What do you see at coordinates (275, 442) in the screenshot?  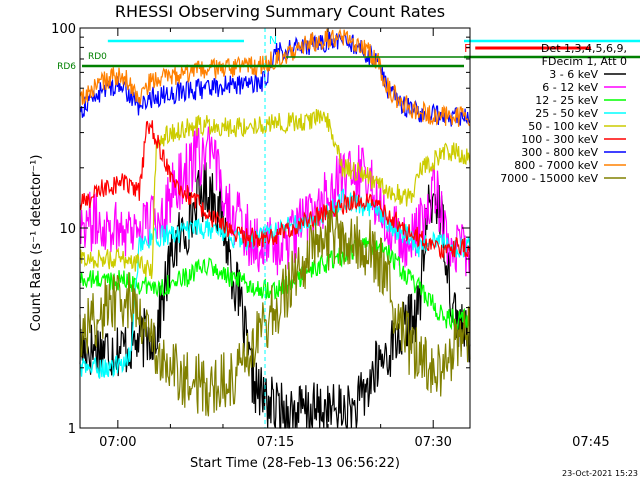 I see `x-tick-label: 07:15` at bounding box center [275, 442].